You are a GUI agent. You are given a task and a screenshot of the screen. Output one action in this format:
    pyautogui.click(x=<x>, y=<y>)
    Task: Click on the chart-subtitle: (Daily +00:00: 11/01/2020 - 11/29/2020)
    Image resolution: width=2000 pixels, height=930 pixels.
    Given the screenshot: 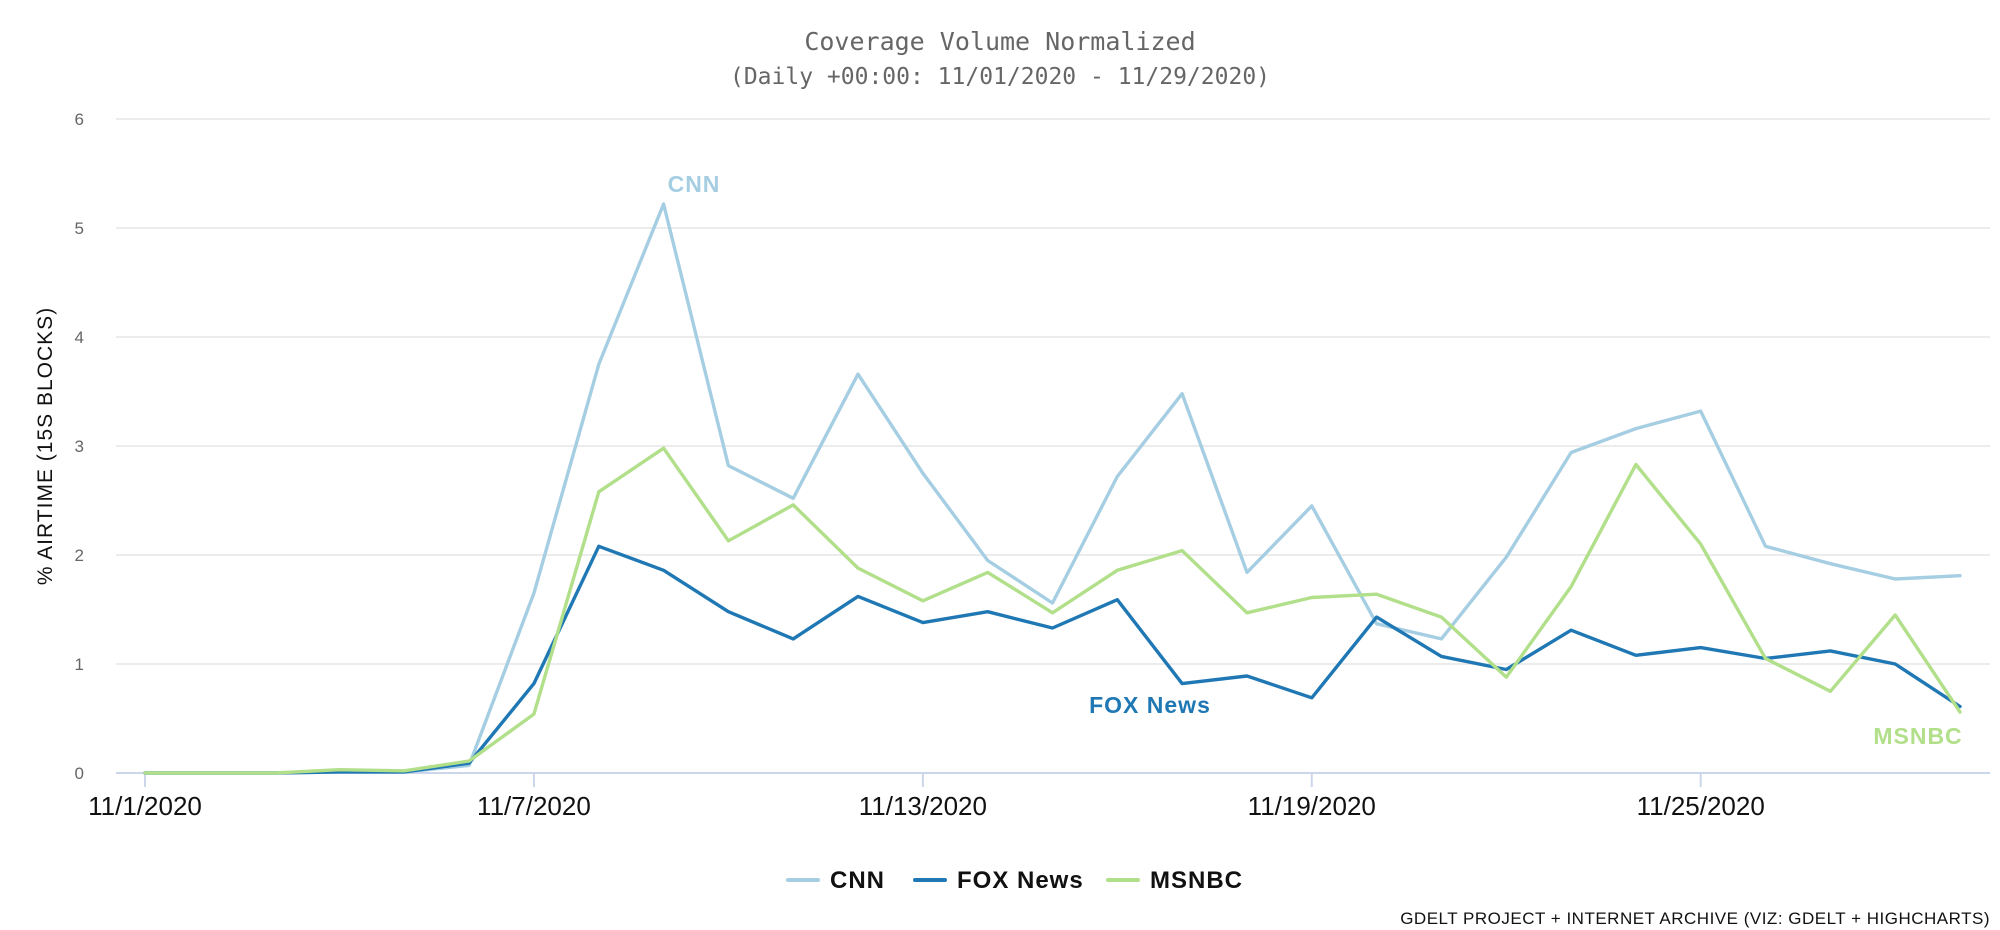 What is the action you would take?
    pyautogui.click(x=1000, y=77)
    